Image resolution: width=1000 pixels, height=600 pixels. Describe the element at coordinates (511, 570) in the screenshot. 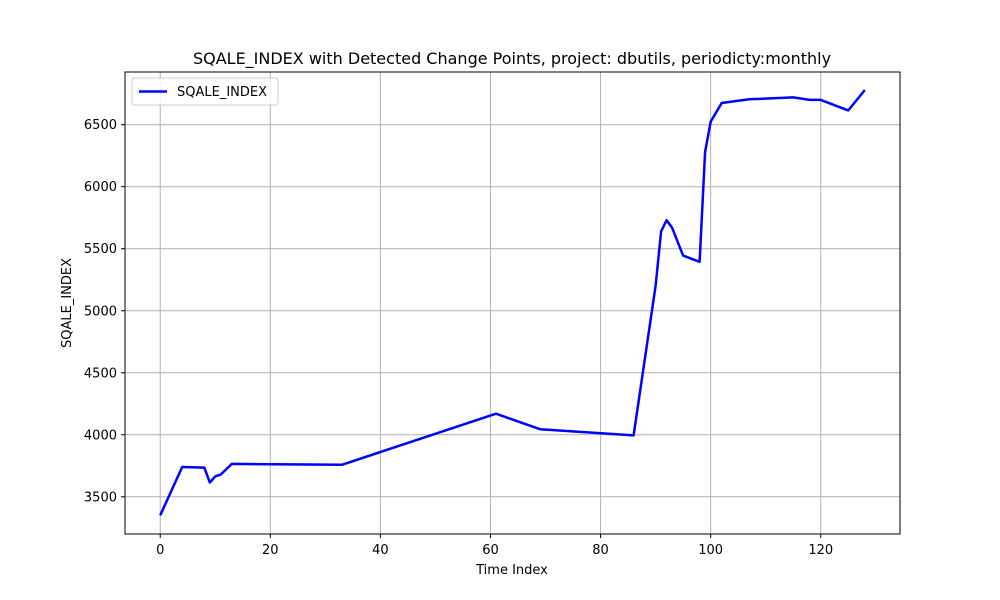

I see `x-axis-label: Time Index` at that location.